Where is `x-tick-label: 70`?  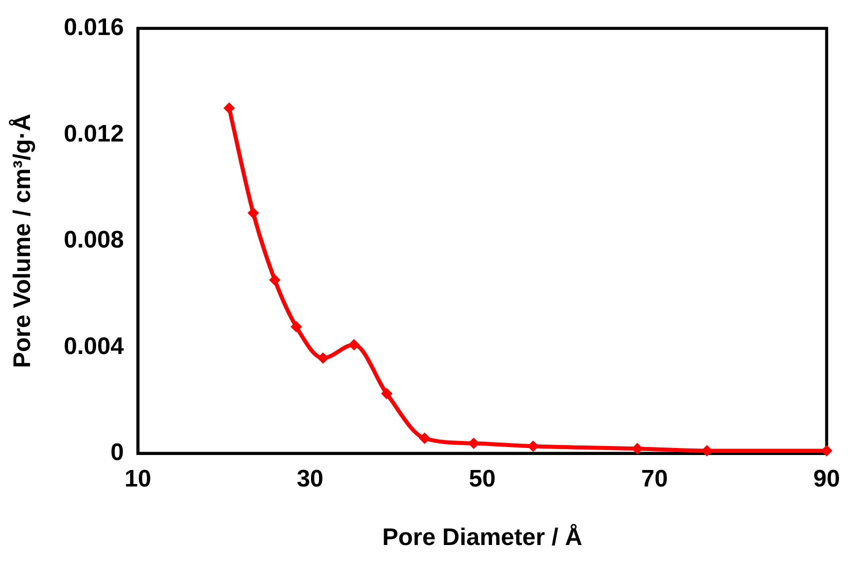
x-tick-label: 70 is located at coordinates (654, 478).